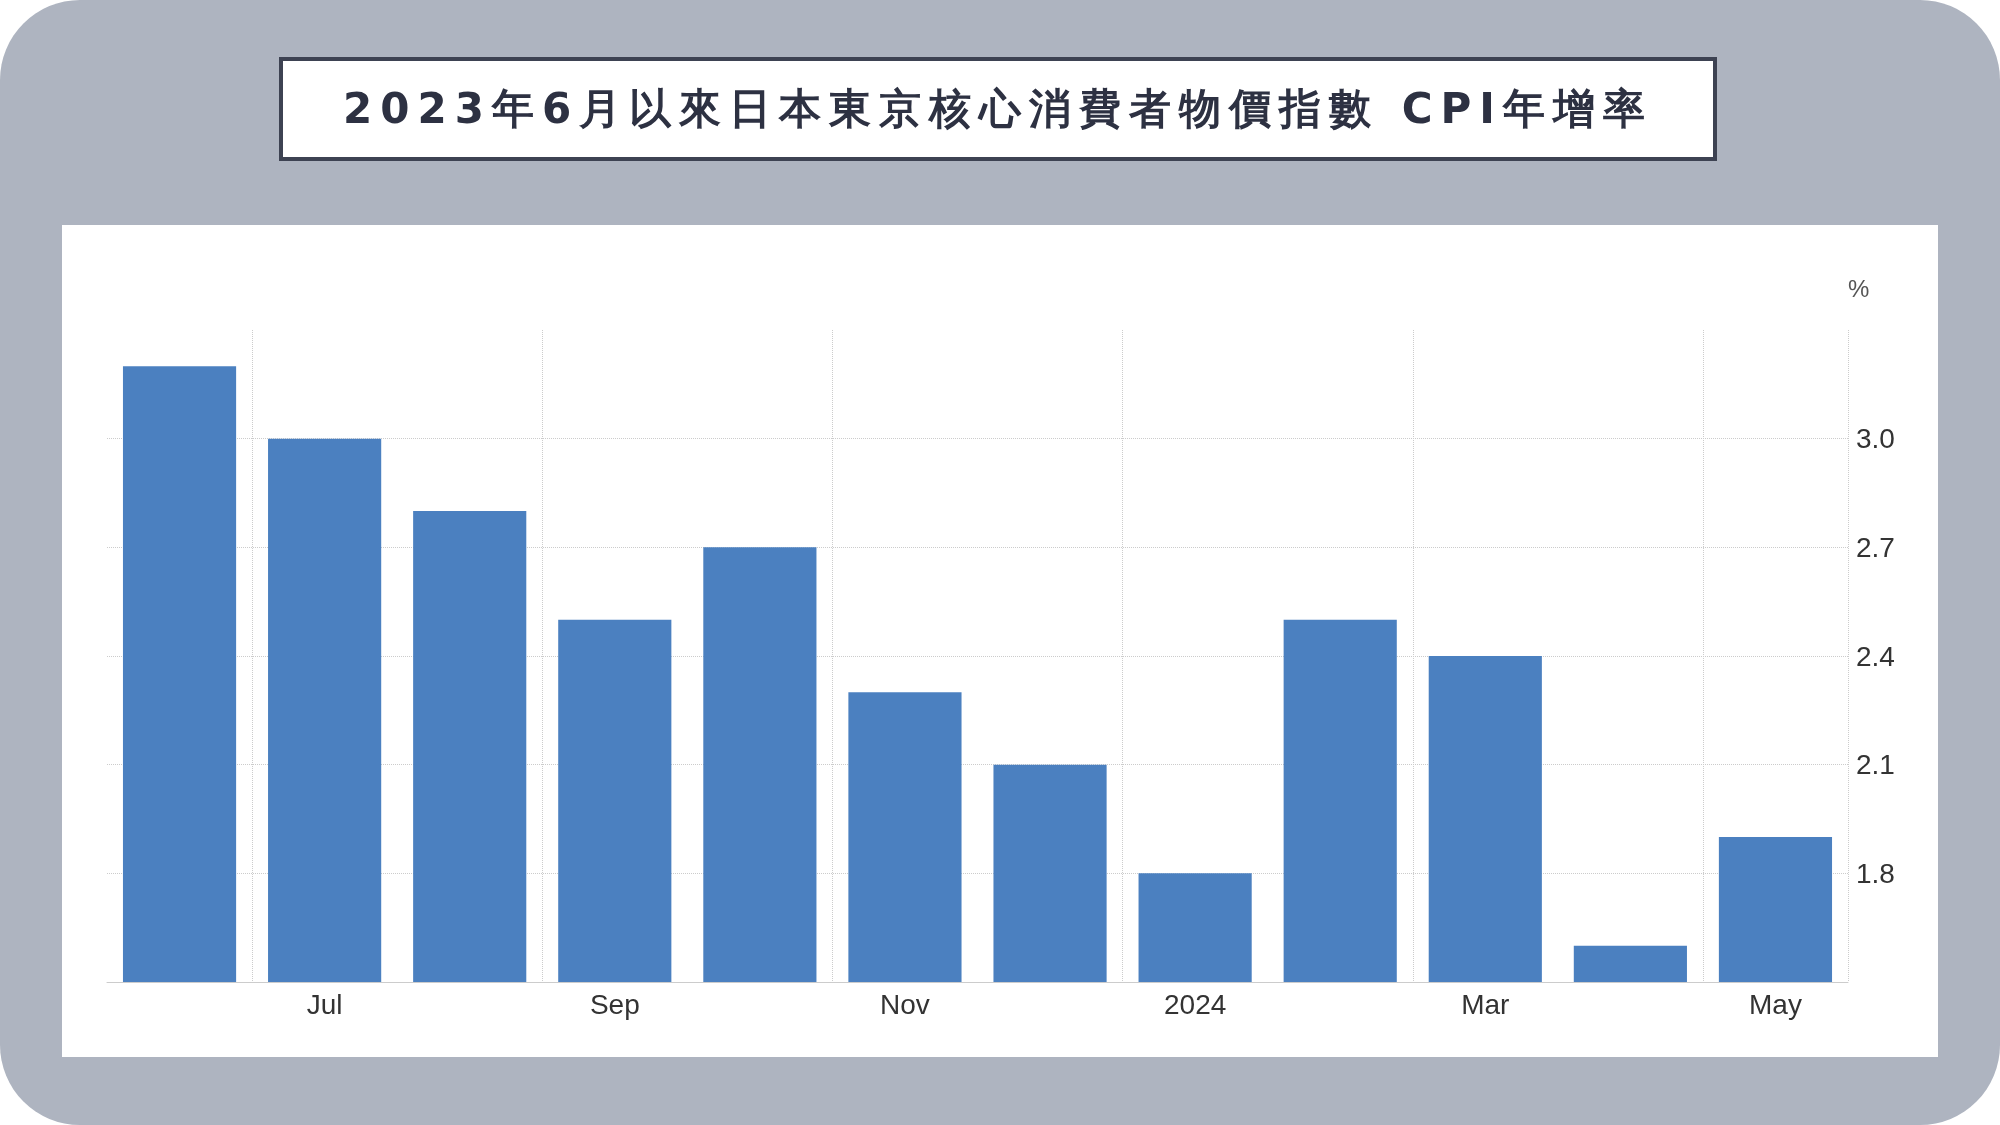 This screenshot has height=1125, width=2000. What do you see at coordinates (1875, 765) in the screenshot?
I see `y-tick-label: 2.1` at bounding box center [1875, 765].